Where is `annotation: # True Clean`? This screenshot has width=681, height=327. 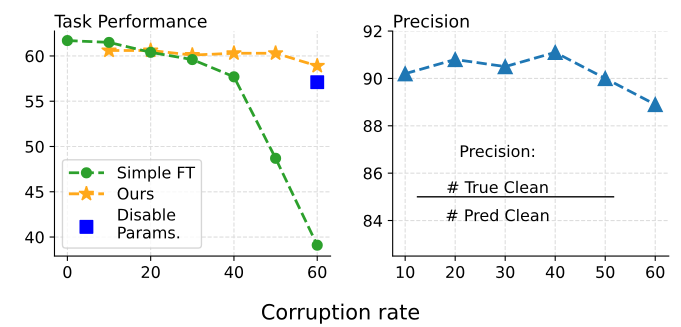
annotation: # True Clean is located at coordinates (497, 187).